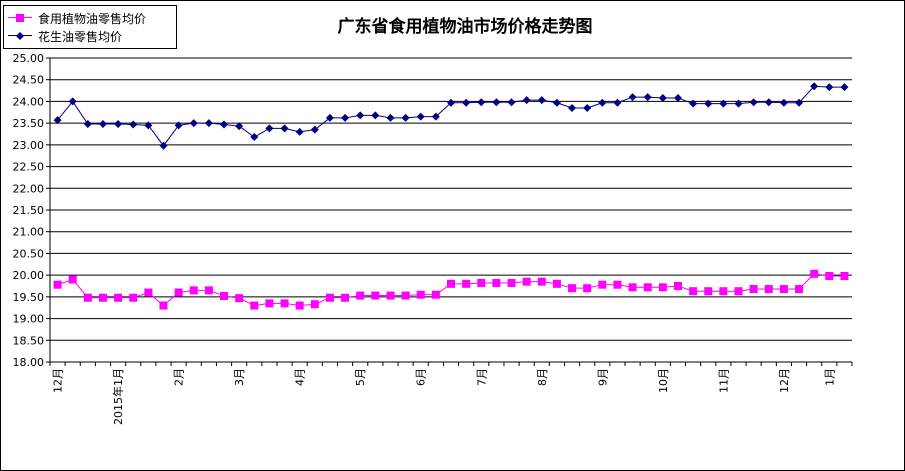 This screenshot has width=905, height=471. I want to click on y-tick-label: 22.50, so click(29, 167).